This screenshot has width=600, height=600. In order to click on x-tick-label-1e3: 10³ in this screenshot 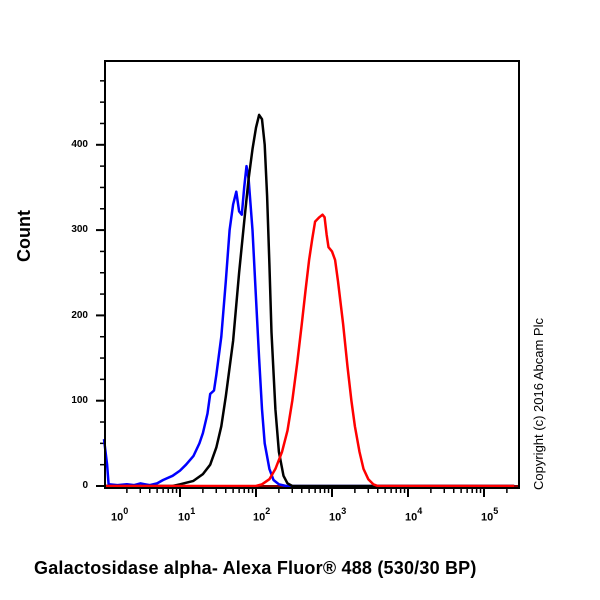, I will do `click(338, 515)`.